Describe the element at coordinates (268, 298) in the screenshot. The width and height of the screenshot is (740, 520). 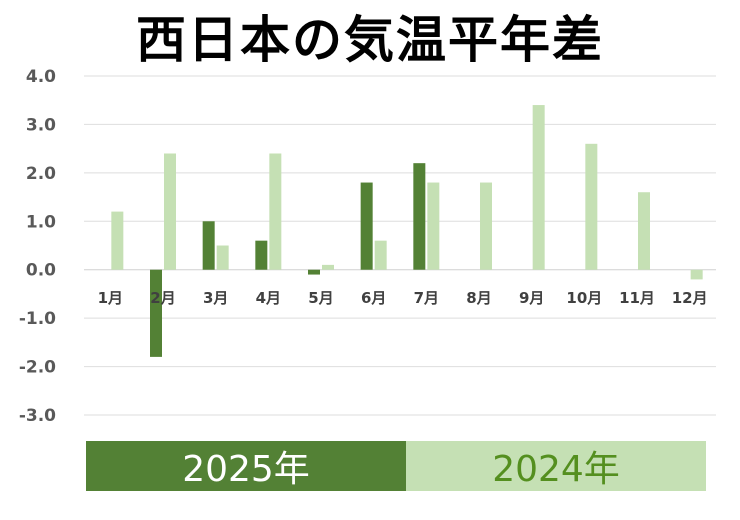
I see `x-tick-label: 4月` at that location.